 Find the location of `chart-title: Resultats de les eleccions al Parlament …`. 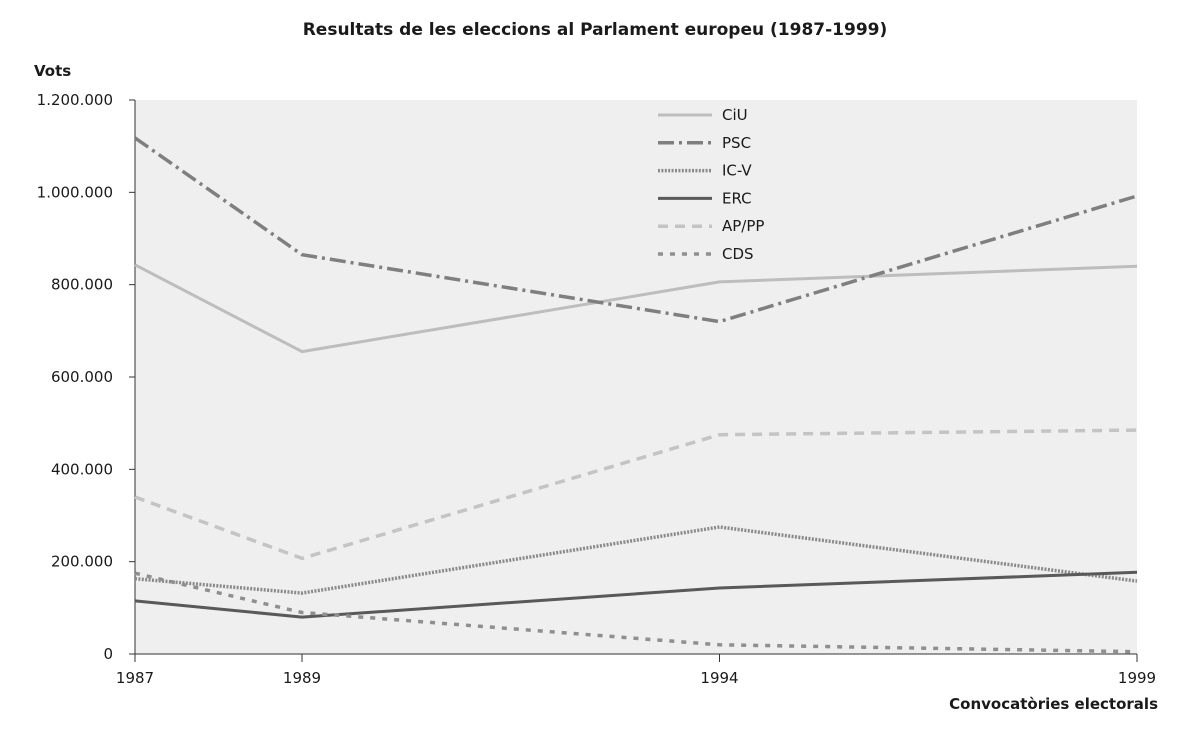

chart-title: Resultats de les eleccions al Parlament … is located at coordinates (595, 30).